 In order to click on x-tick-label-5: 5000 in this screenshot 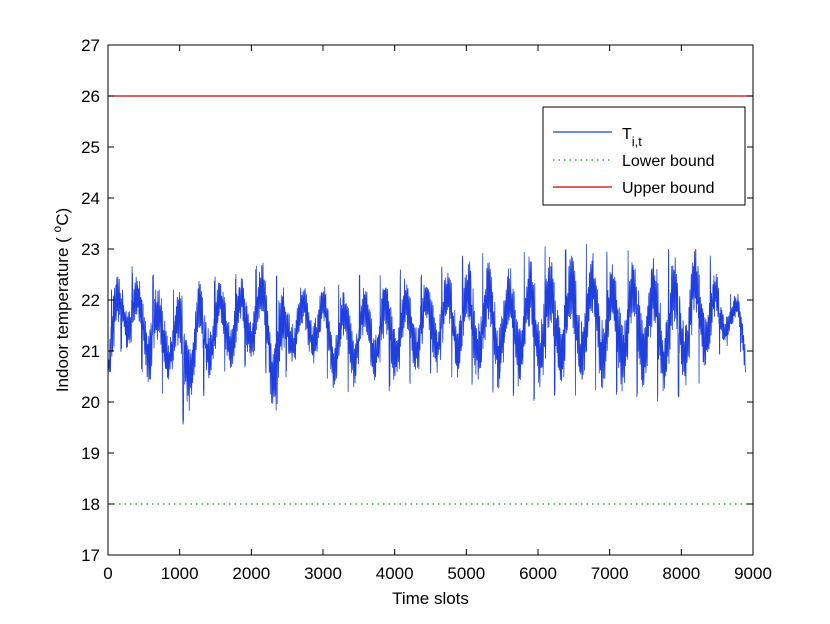, I will do `click(466, 573)`.